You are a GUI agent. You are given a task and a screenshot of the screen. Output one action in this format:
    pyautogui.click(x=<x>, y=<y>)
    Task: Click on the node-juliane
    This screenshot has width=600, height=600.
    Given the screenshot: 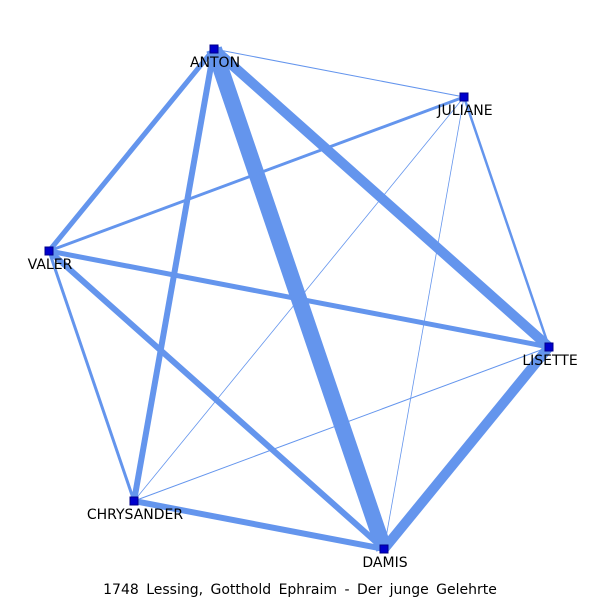 What is the action you would take?
    pyautogui.click(x=464, y=97)
    